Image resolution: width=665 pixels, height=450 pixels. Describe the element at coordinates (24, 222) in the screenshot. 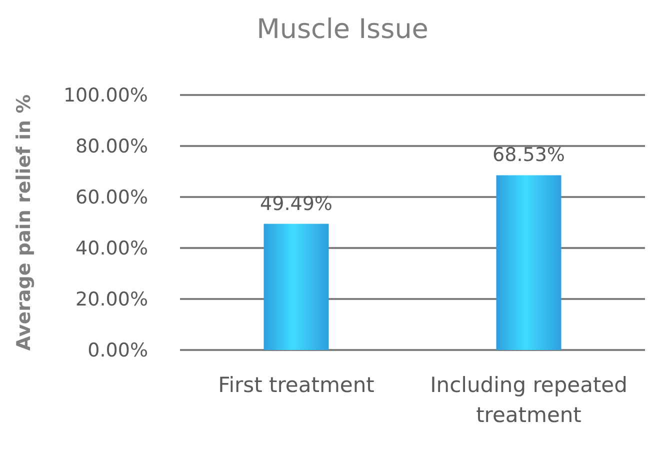

I see `y-axis-title: Average pain relief in %` at that location.